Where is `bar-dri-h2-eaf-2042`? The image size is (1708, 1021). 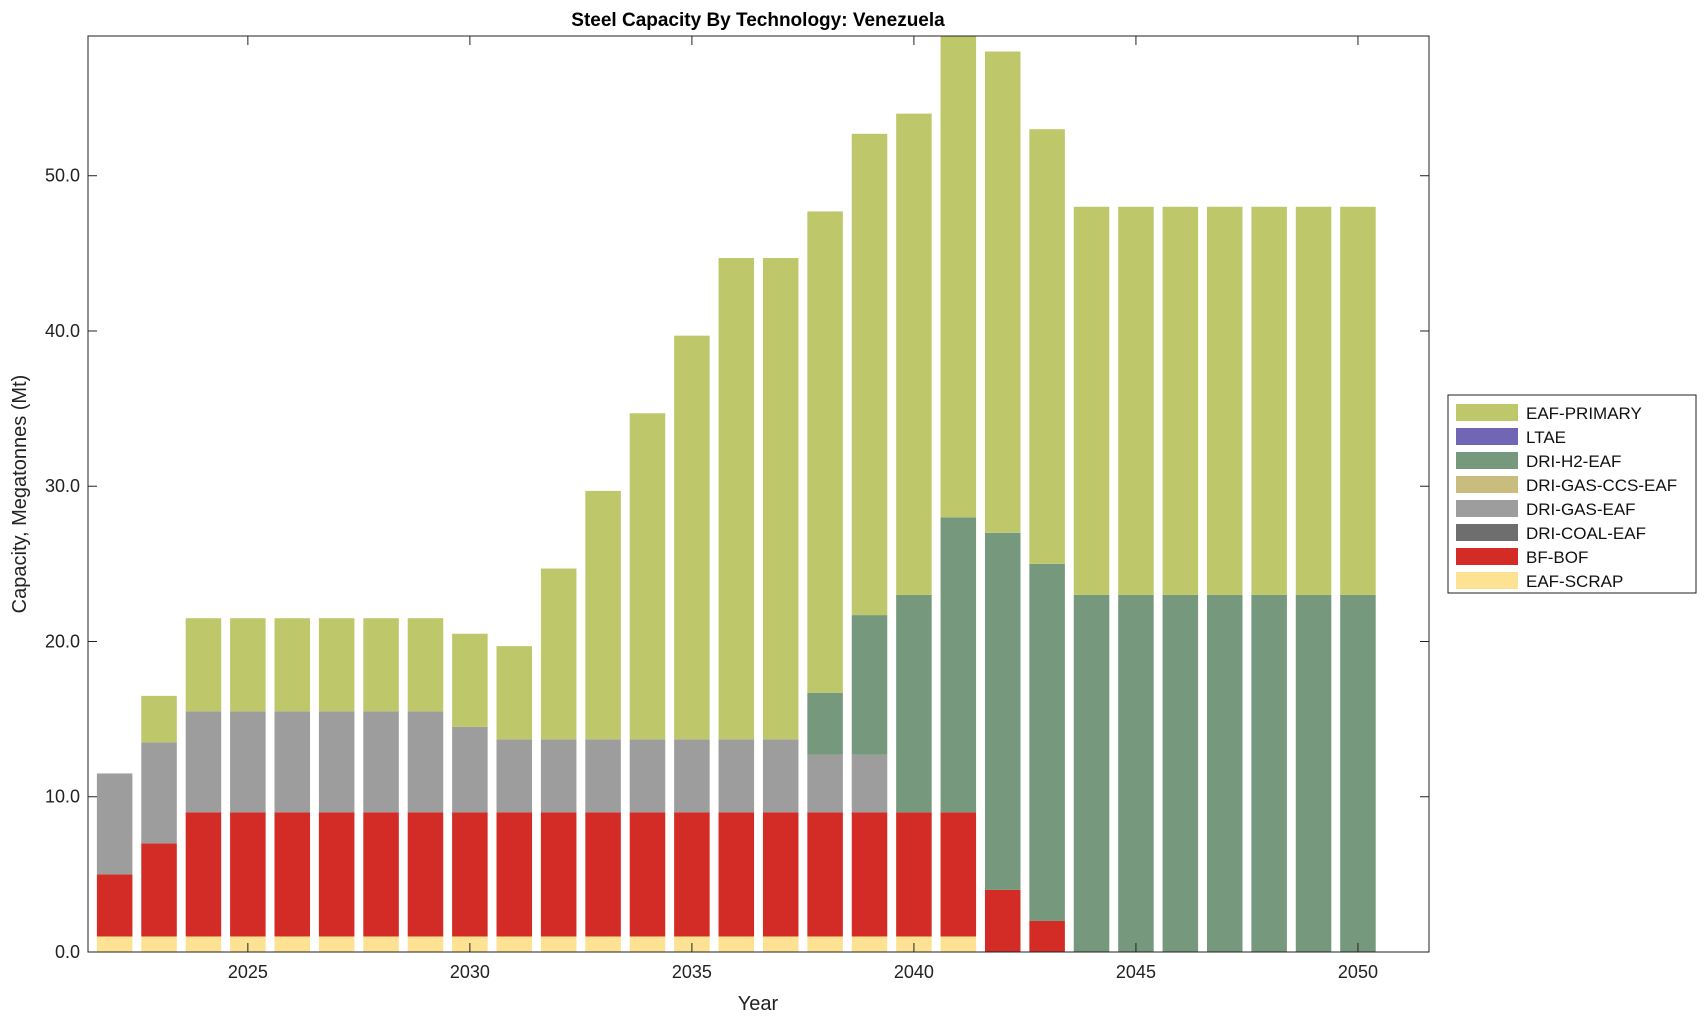 bar-dri-h2-eaf-2042 is located at coordinates (1002, 711).